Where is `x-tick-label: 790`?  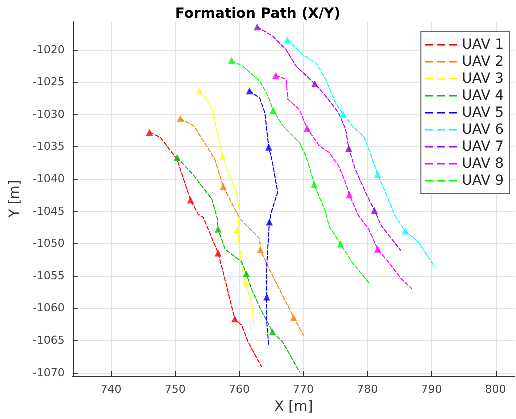
x-tick-label: 790 is located at coordinates (431, 389).